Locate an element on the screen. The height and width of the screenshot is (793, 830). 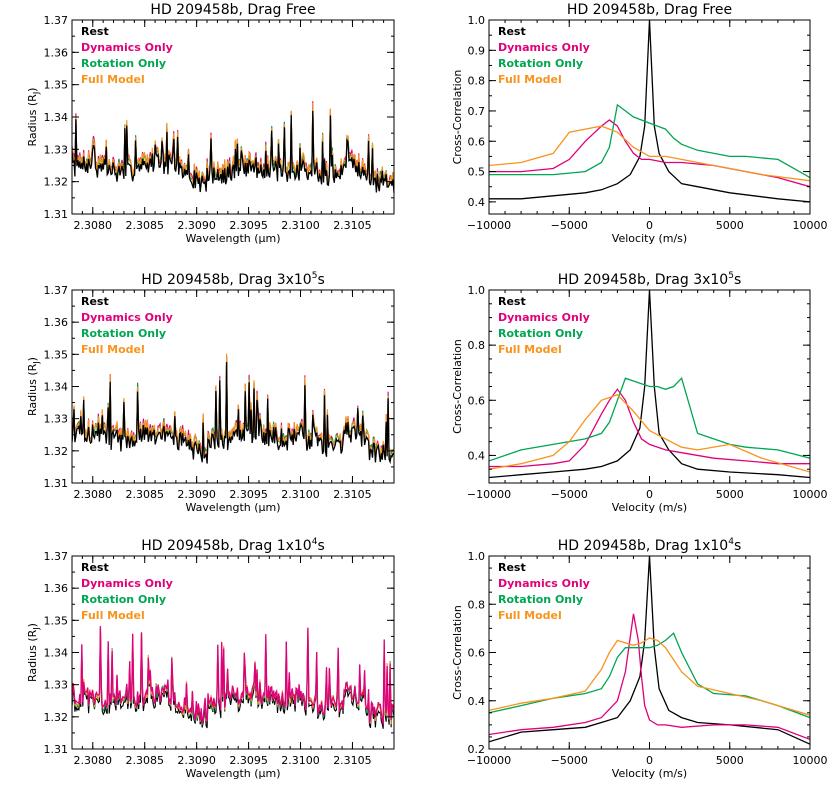
spec-dragfree-line-dynamics is located at coordinates (233, 145).